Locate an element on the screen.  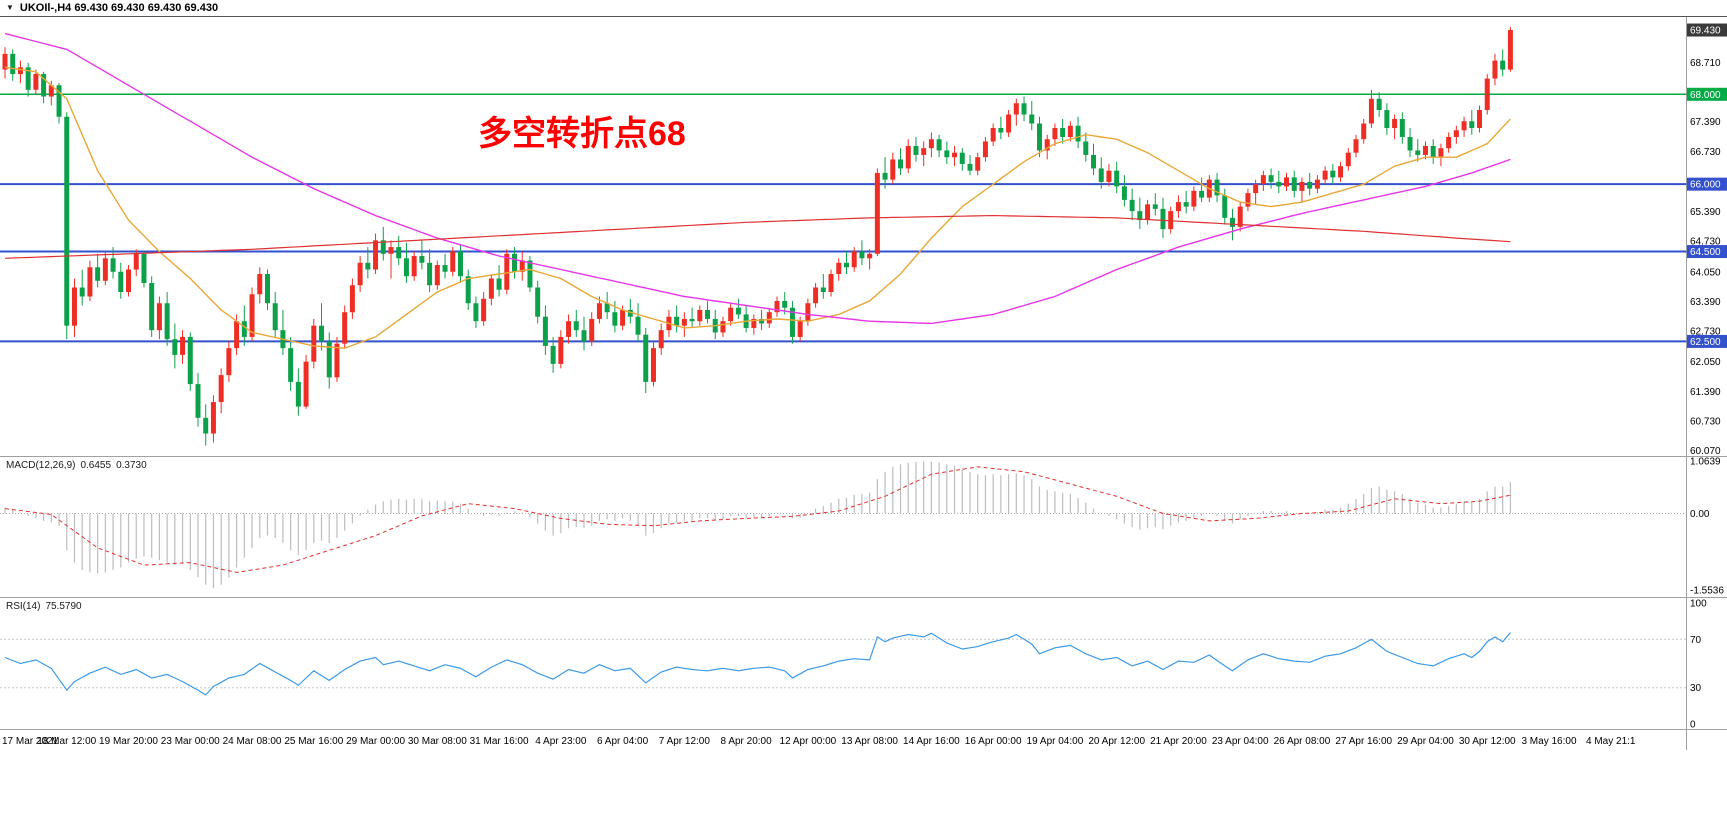
price-marker-badge-label: 64.500 is located at coordinates (1705, 252).